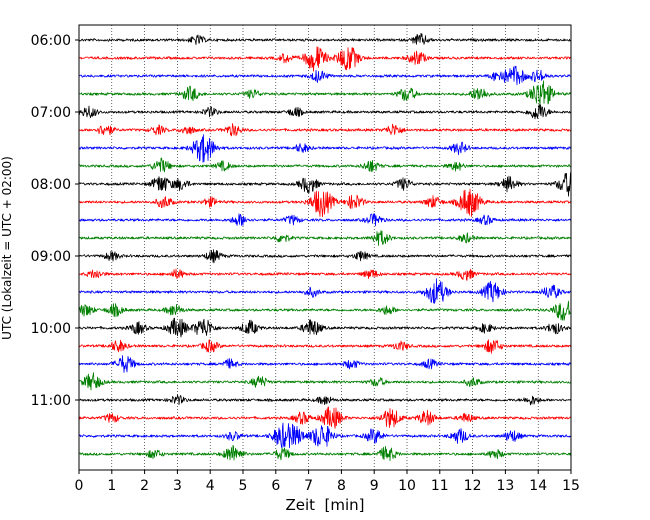 The width and height of the screenshot is (650, 520). Describe the element at coordinates (327, 482) in the screenshot. I see `x-axis-ticks: 0 1 2 3 4 5 6 7 8 9 10 11 12 13 14 15` at that location.